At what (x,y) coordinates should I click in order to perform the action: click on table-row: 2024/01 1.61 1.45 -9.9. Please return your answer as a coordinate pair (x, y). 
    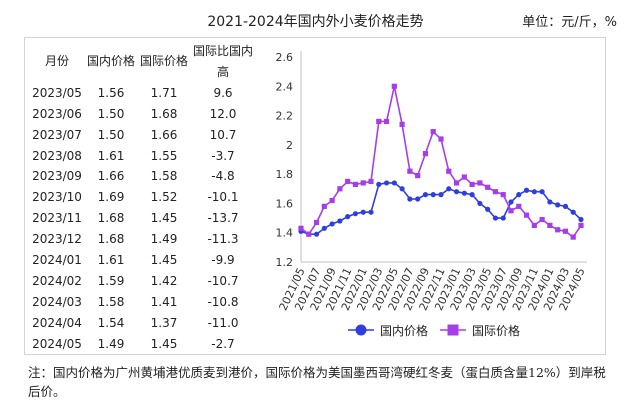
    Looking at the image, I should click on (141, 260).